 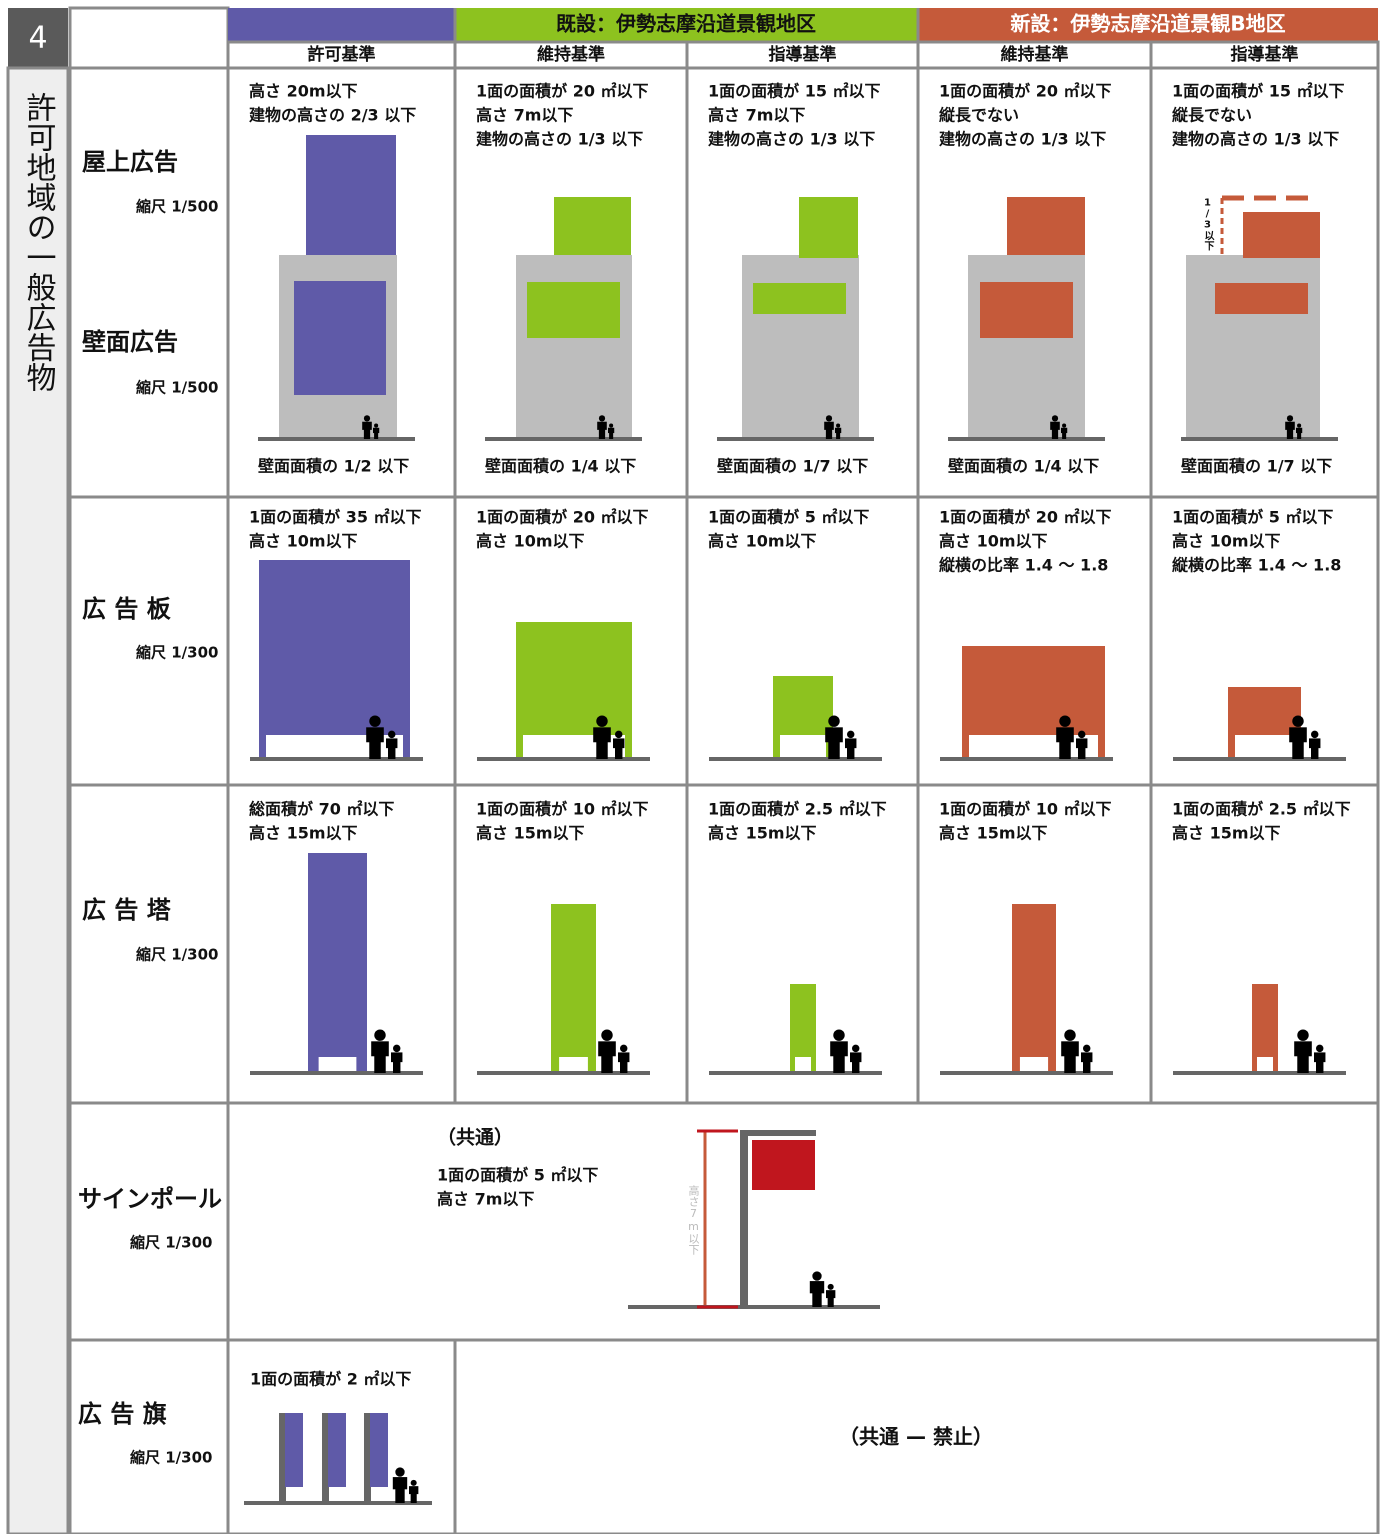 What do you see at coordinates (1256, 565) in the screenshot?
I see `criteria-text: 縦横の比率 1.4 ～ 1.8` at bounding box center [1256, 565].